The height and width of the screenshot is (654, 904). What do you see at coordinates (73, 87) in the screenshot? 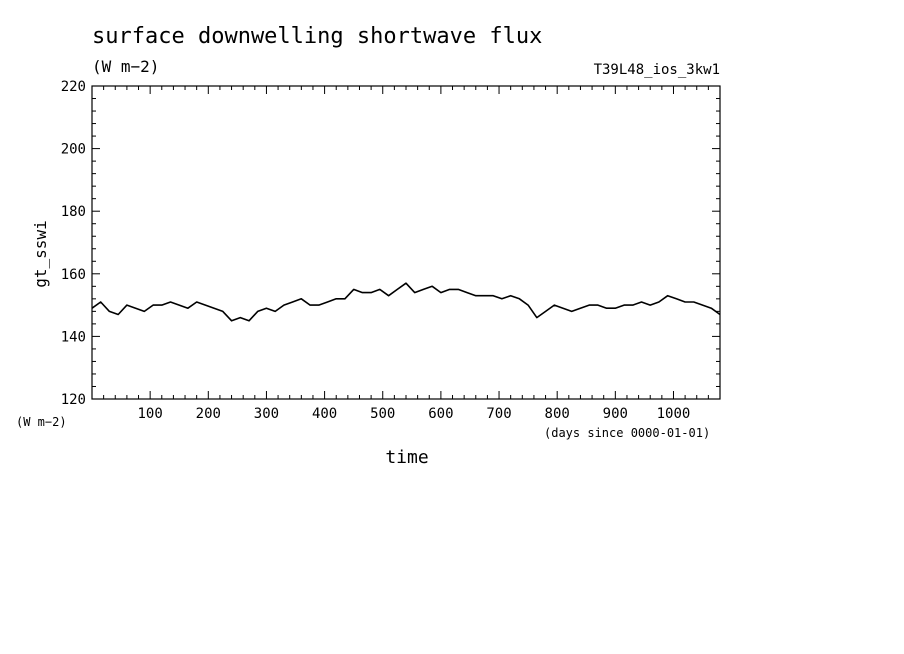
I see `y-tick-label: 220` at bounding box center [73, 87].